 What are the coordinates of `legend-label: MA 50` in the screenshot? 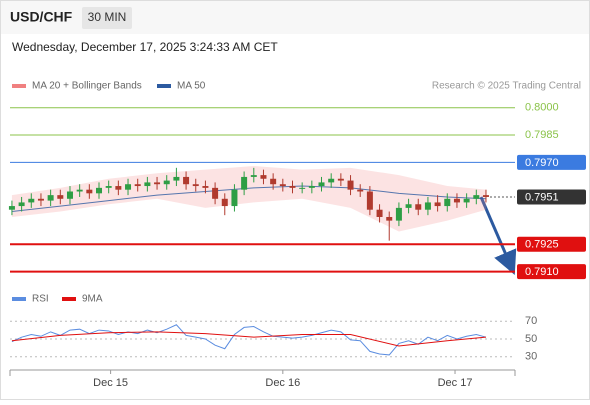 It's located at (191, 86).